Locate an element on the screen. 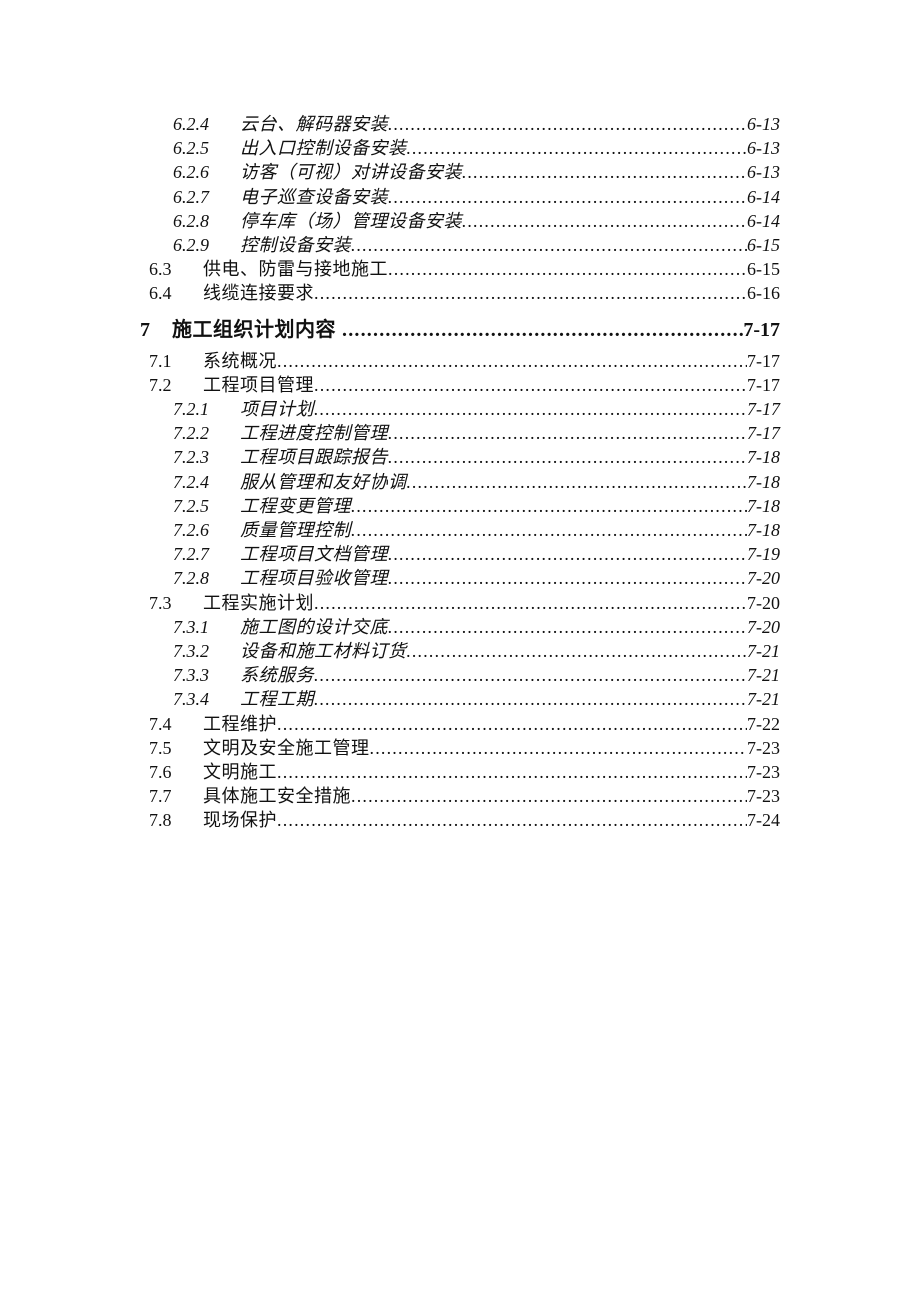 The height and width of the screenshot is (1302, 920). toc-entry-title: 电子巡查设备安装 is located at coordinates (314, 196).